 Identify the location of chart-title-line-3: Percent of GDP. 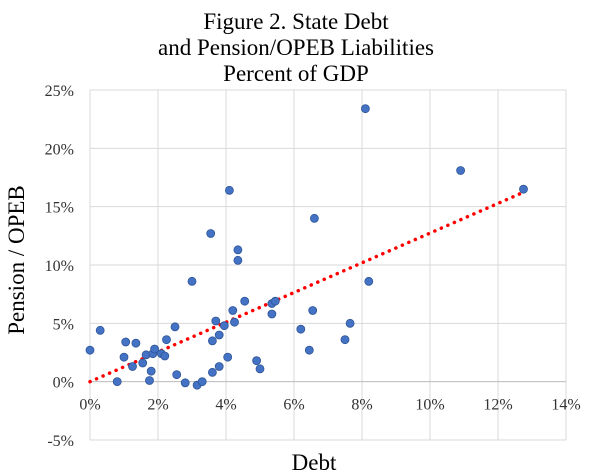
(296, 73).